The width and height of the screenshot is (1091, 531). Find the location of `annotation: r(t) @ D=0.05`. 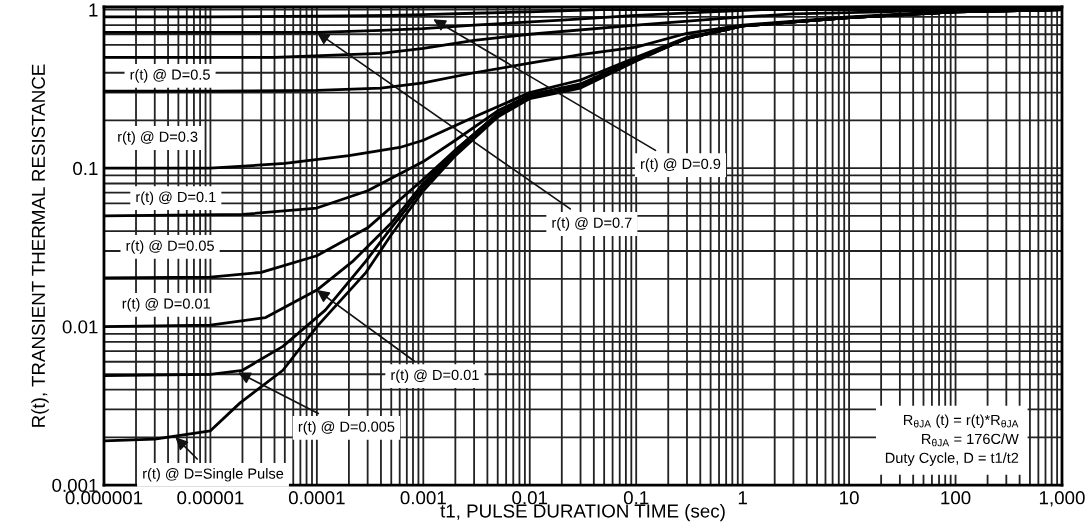

annotation: r(t) @ D=0.05 is located at coordinates (170, 247).